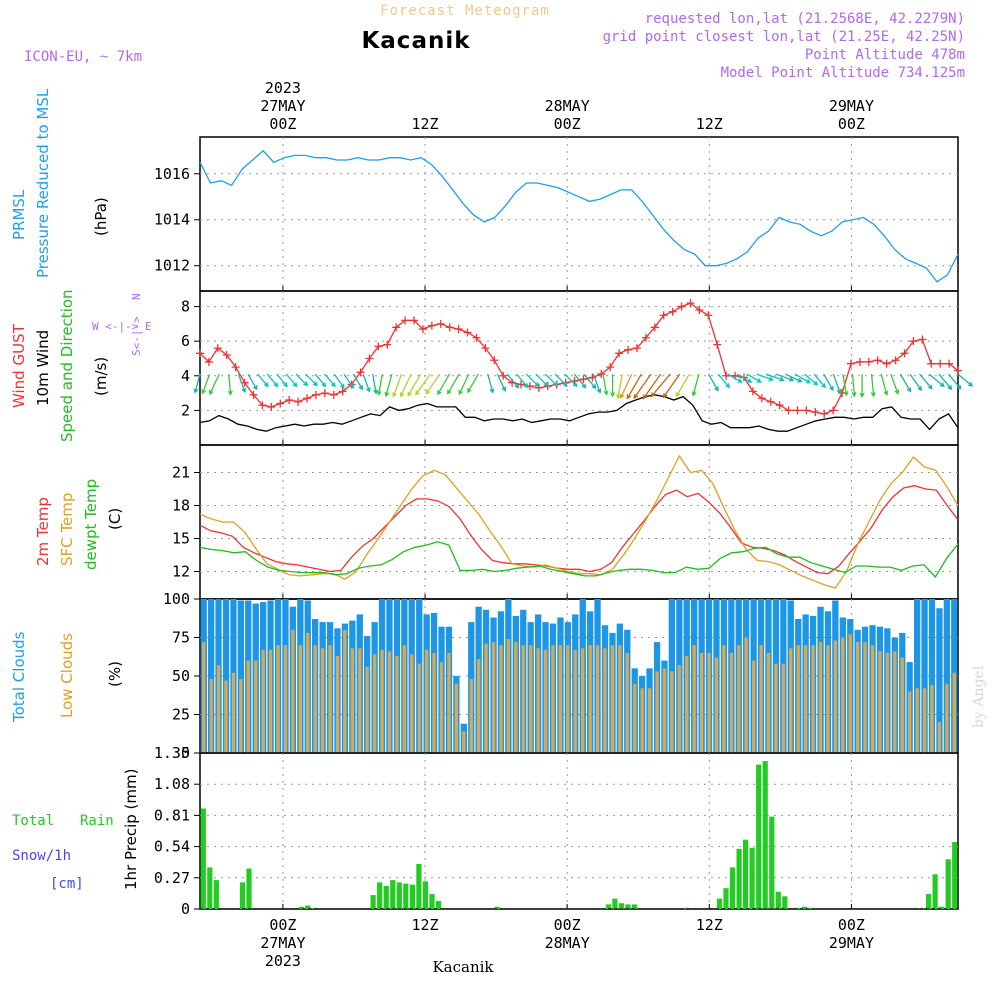  I want to click on footer-location: Kacanik, so click(463, 967).